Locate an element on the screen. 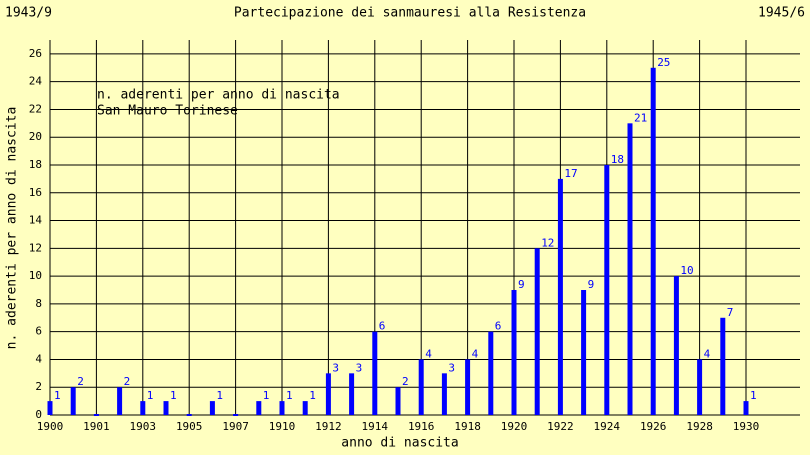 Image resolution: width=810 pixels, height=455 pixels. value-label: 25 is located at coordinates (663, 62).